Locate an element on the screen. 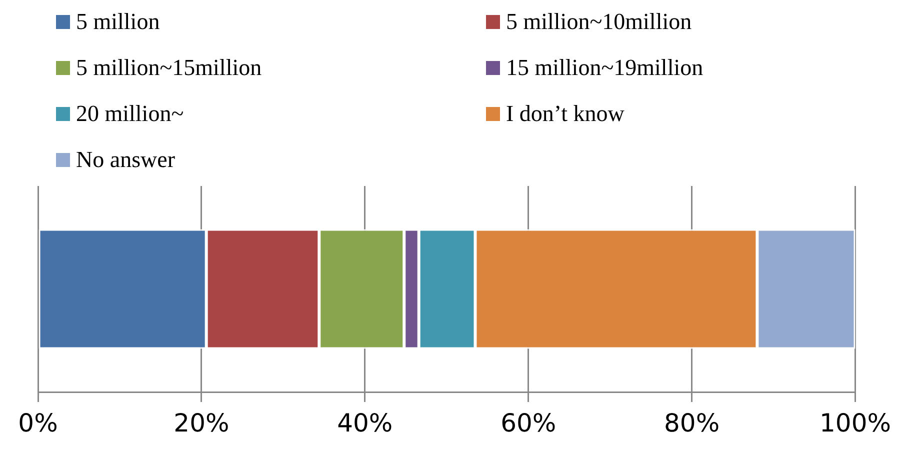 The height and width of the screenshot is (460, 899). x-tick-label: 100% is located at coordinates (856, 423).